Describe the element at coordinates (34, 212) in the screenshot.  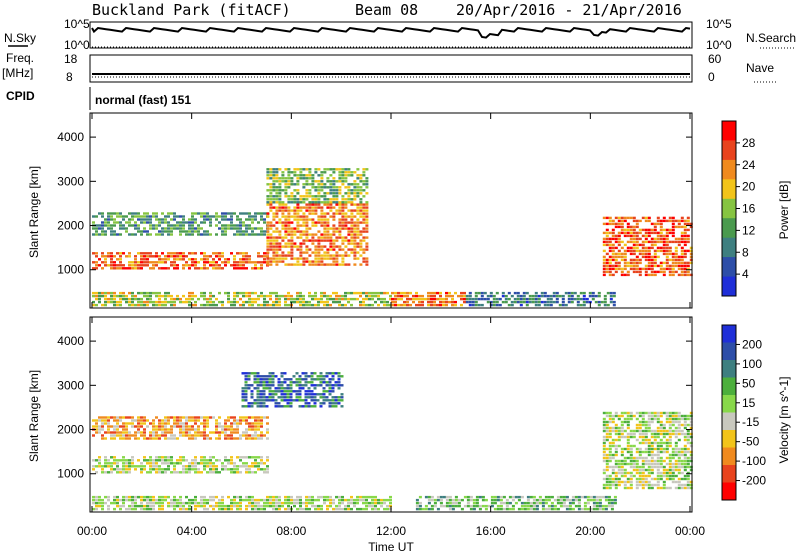
I see `power-y-axis-label: Slant Range [km]` at that location.